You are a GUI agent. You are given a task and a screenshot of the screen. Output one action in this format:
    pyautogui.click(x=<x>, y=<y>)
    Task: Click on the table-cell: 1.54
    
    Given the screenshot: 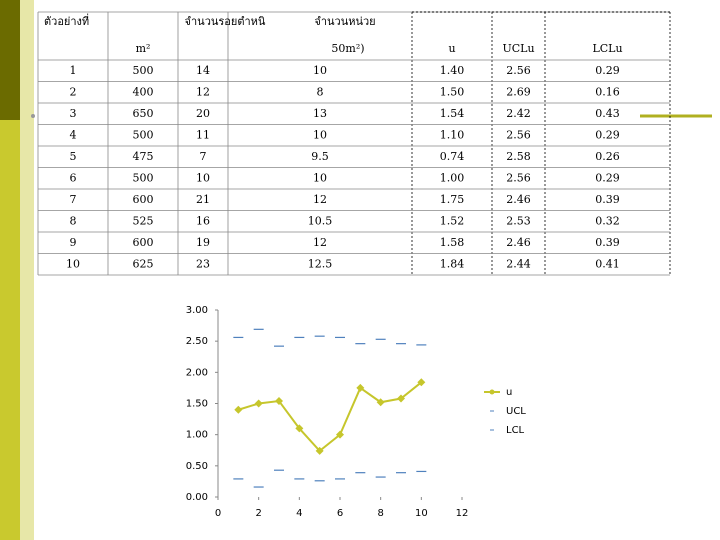 What is the action you would take?
    pyautogui.click(x=452, y=113)
    